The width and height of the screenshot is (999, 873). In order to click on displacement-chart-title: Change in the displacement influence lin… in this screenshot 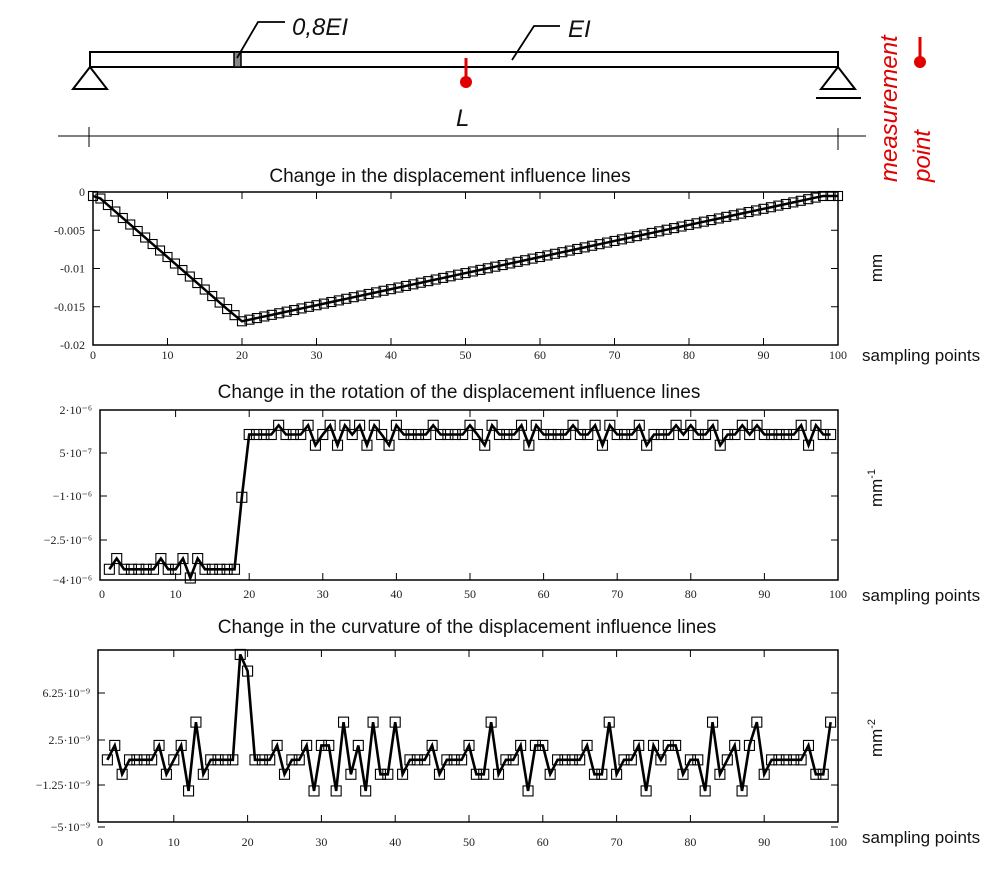, I will do `click(449, 176)`.